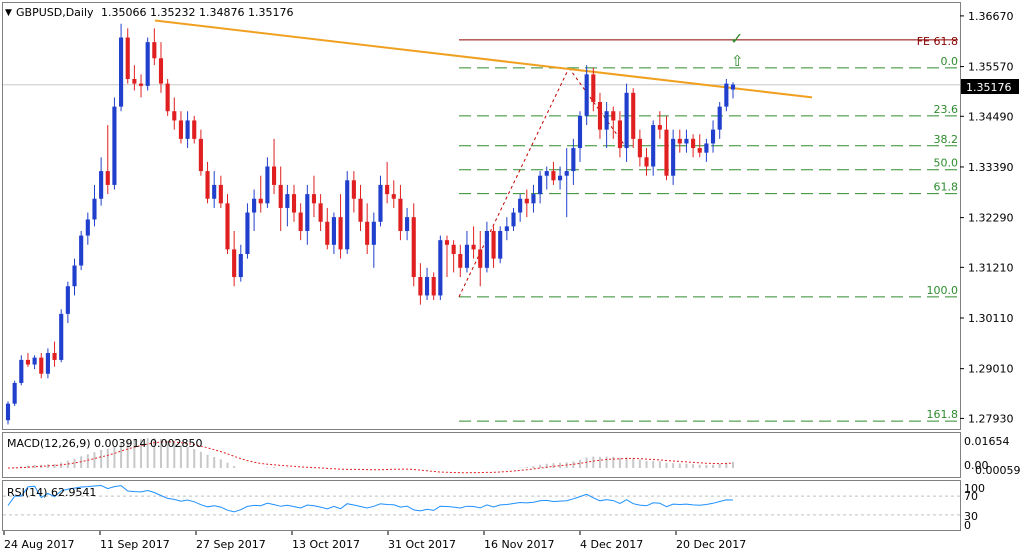  Describe the element at coordinates (8, 13) in the screenshot. I see `collapse-arrow-icon: ▼` at that location.